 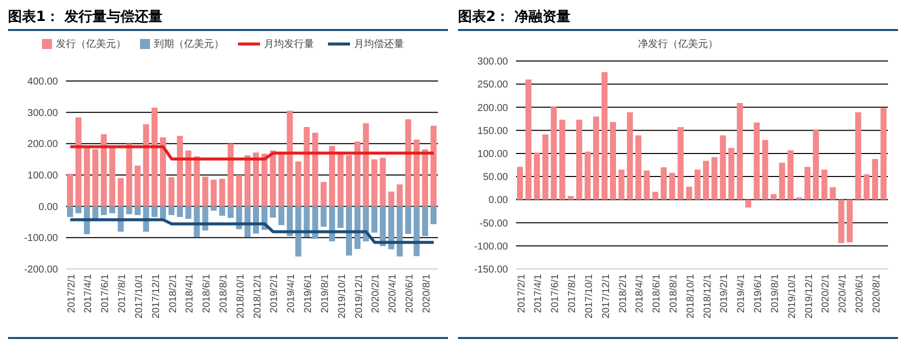 What do you see at coordinates (41, 270) in the screenshot?
I see `y-tick-label: -200.00` at bounding box center [41, 270].